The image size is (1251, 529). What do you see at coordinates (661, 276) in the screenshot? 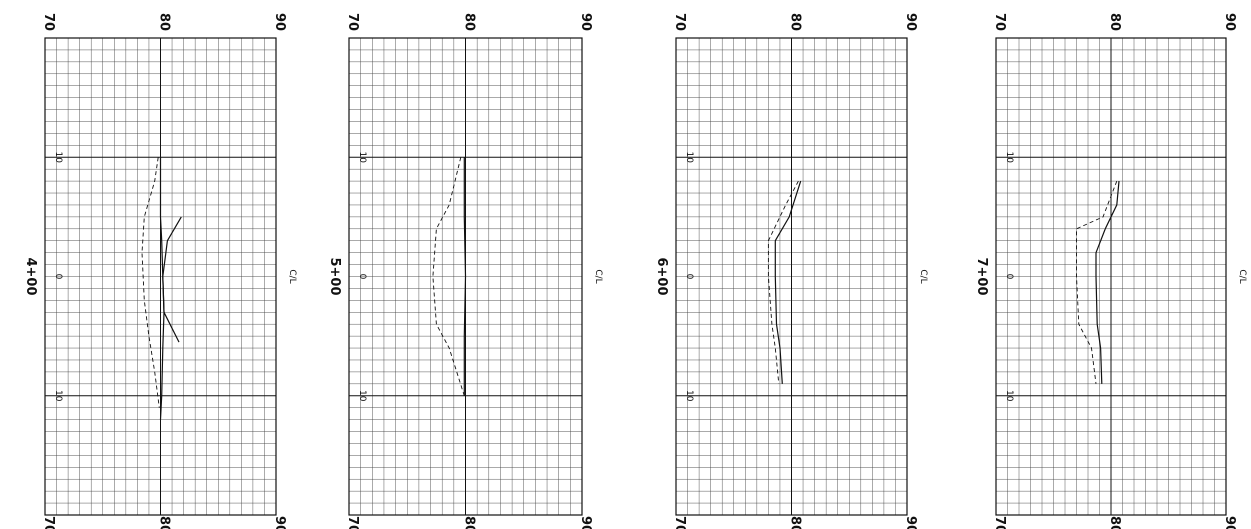
I see `station-label: 6+00` at bounding box center [661, 276].